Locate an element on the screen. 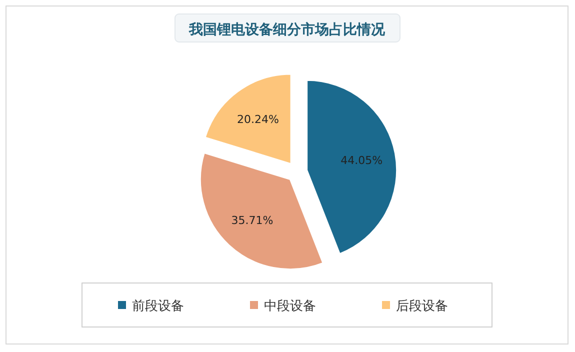 This screenshot has width=575, height=352. data-label: 44.05% is located at coordinates (361, 160).